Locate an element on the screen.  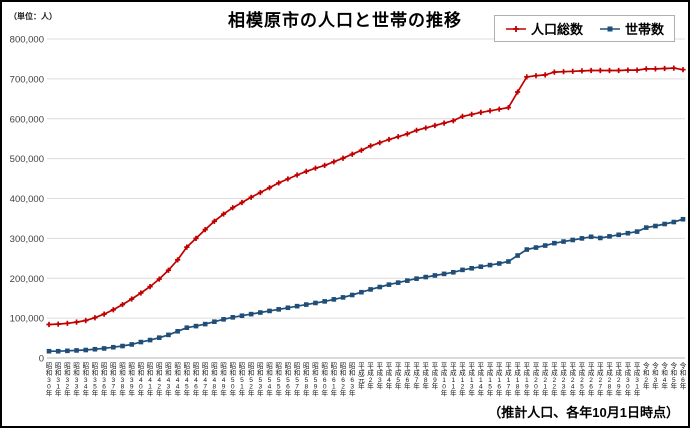
legend-item-population: 人口総数 is located at coordinates (544, 28).